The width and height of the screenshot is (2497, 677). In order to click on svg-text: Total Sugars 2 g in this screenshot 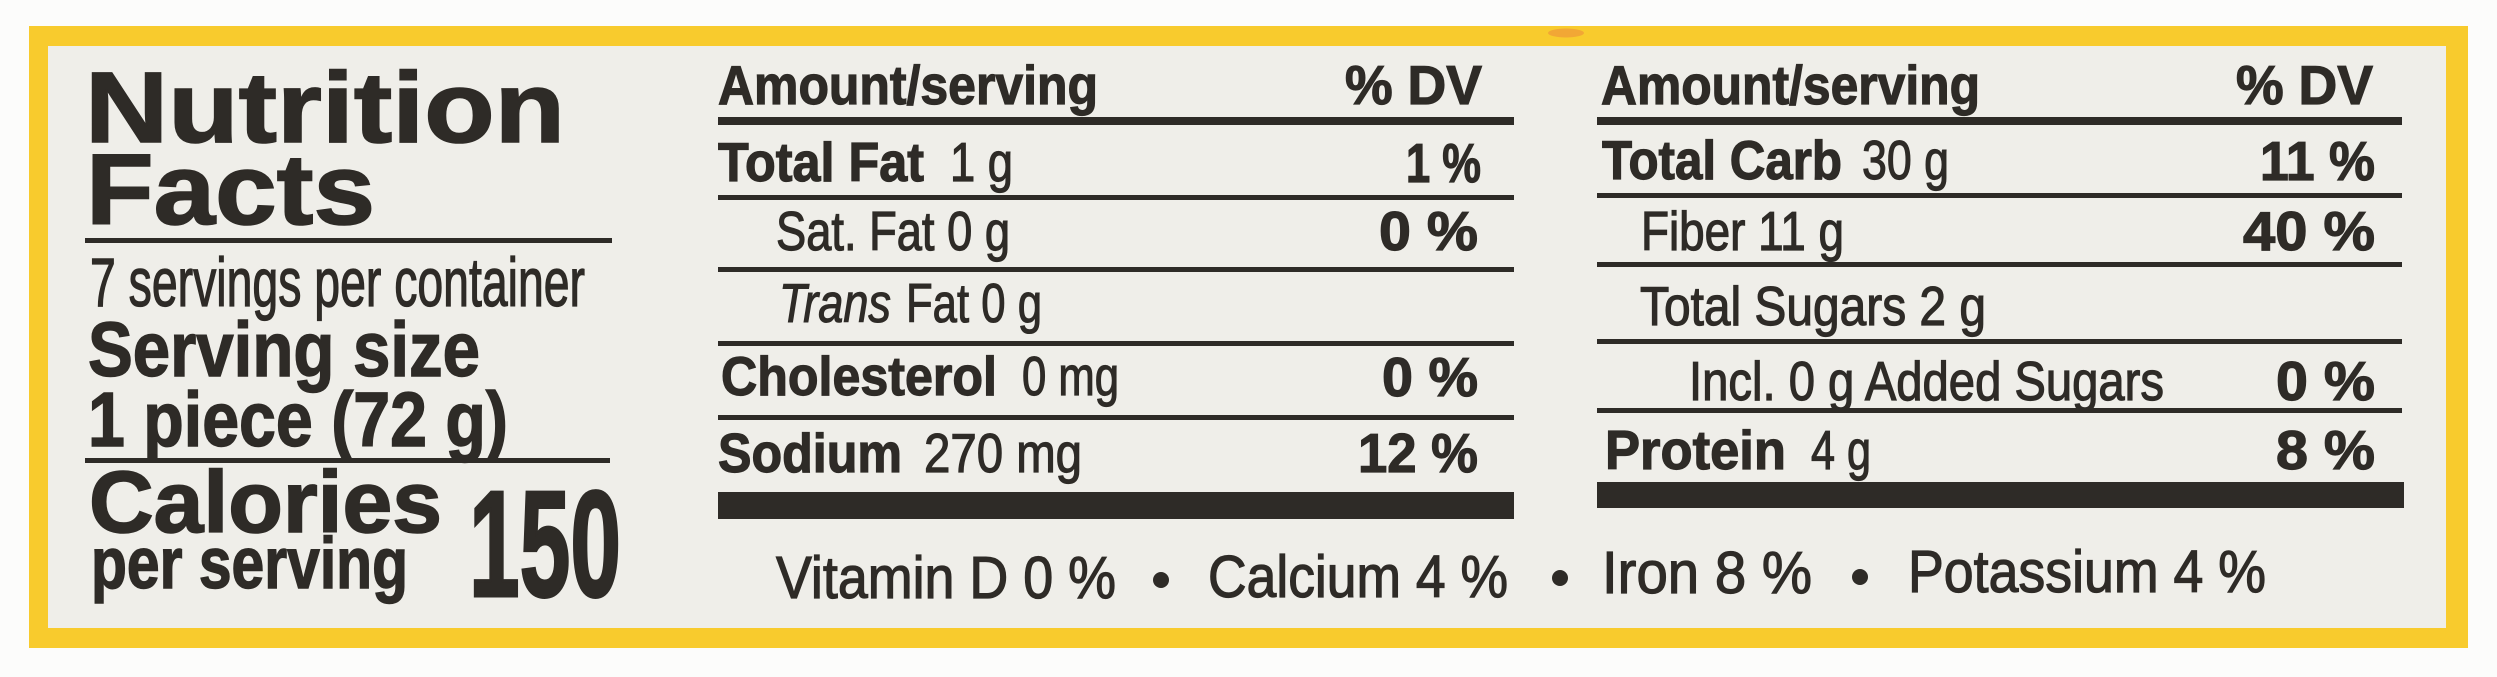, I will do `click(1813, 306)`.